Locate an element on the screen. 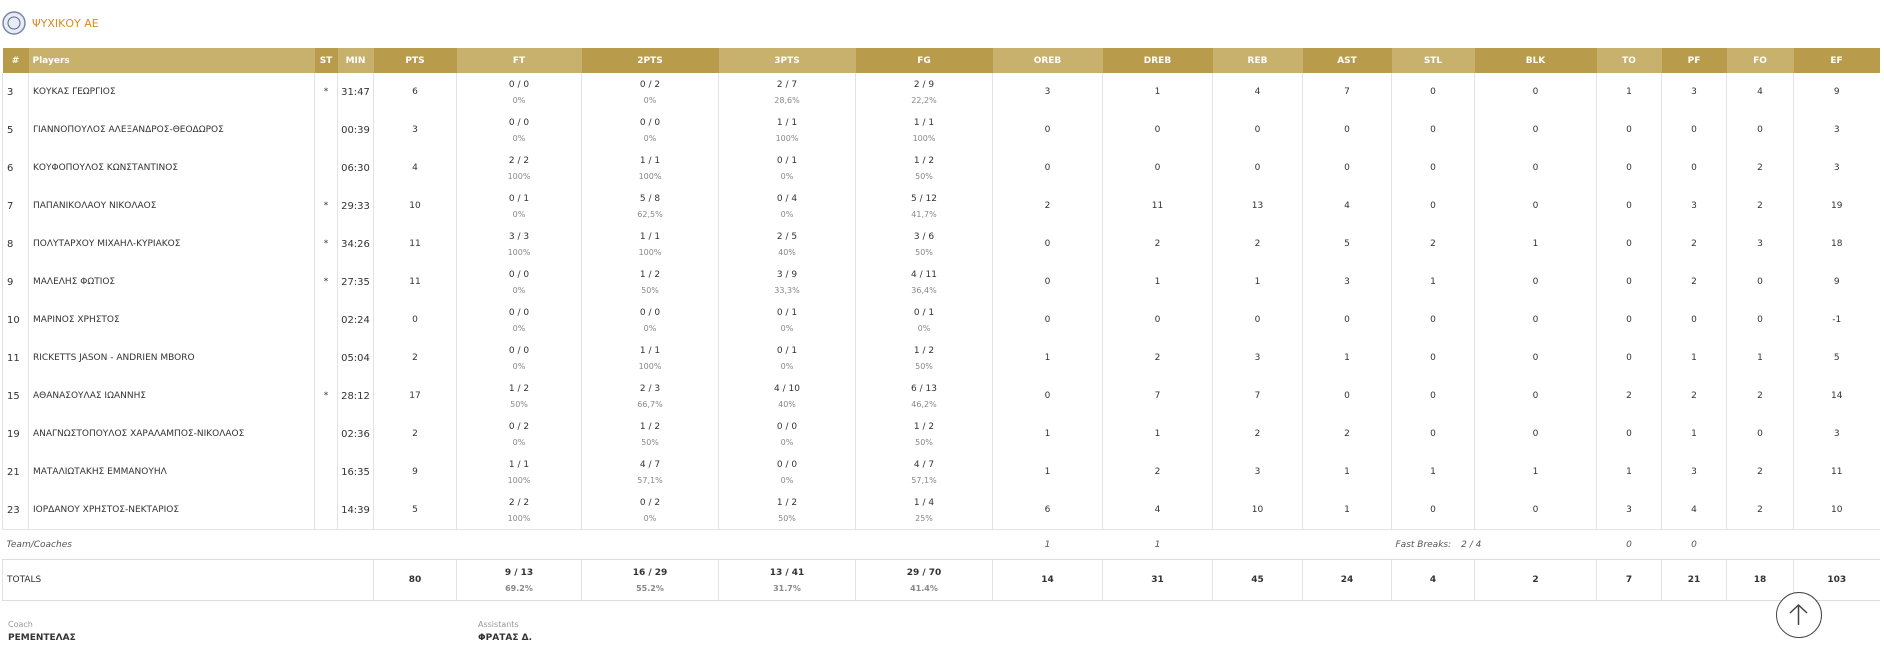 The height and width of the screenshot is (664, 1884). cell: 15 is located at coordinates (15, 396).